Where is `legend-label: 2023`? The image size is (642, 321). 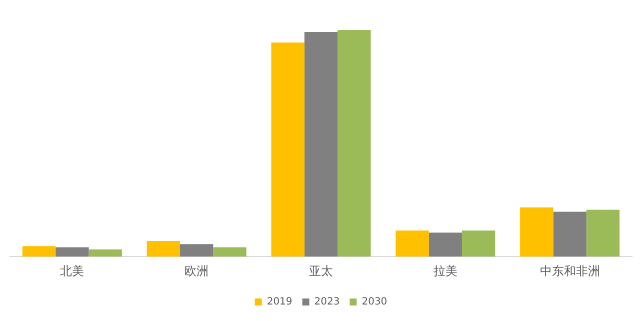
legend-label: 2023 is located at coordinates (327, 302).